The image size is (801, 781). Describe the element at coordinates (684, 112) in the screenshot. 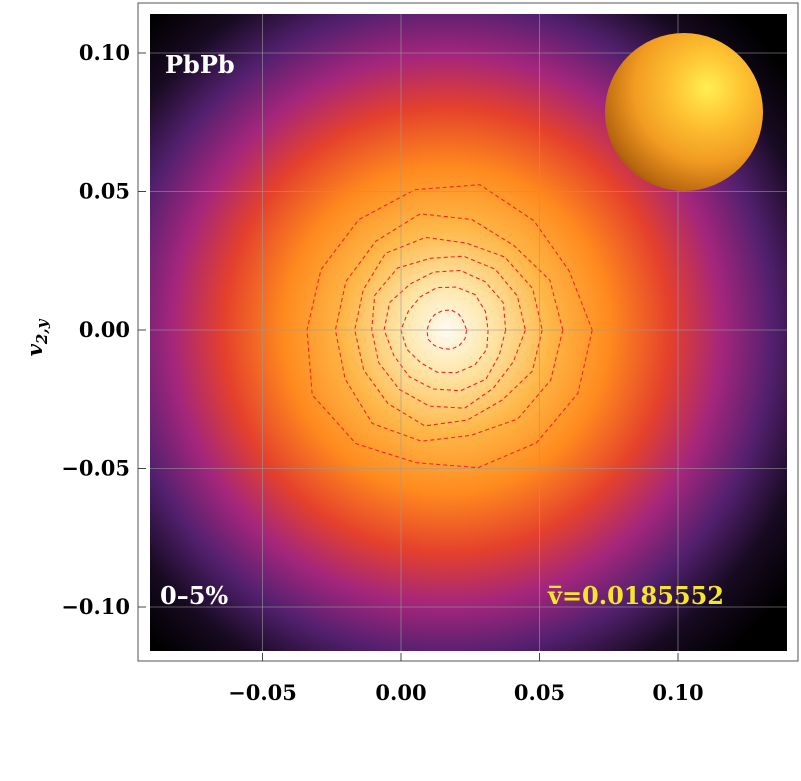

I see `gold-sphere-icon` at that location.